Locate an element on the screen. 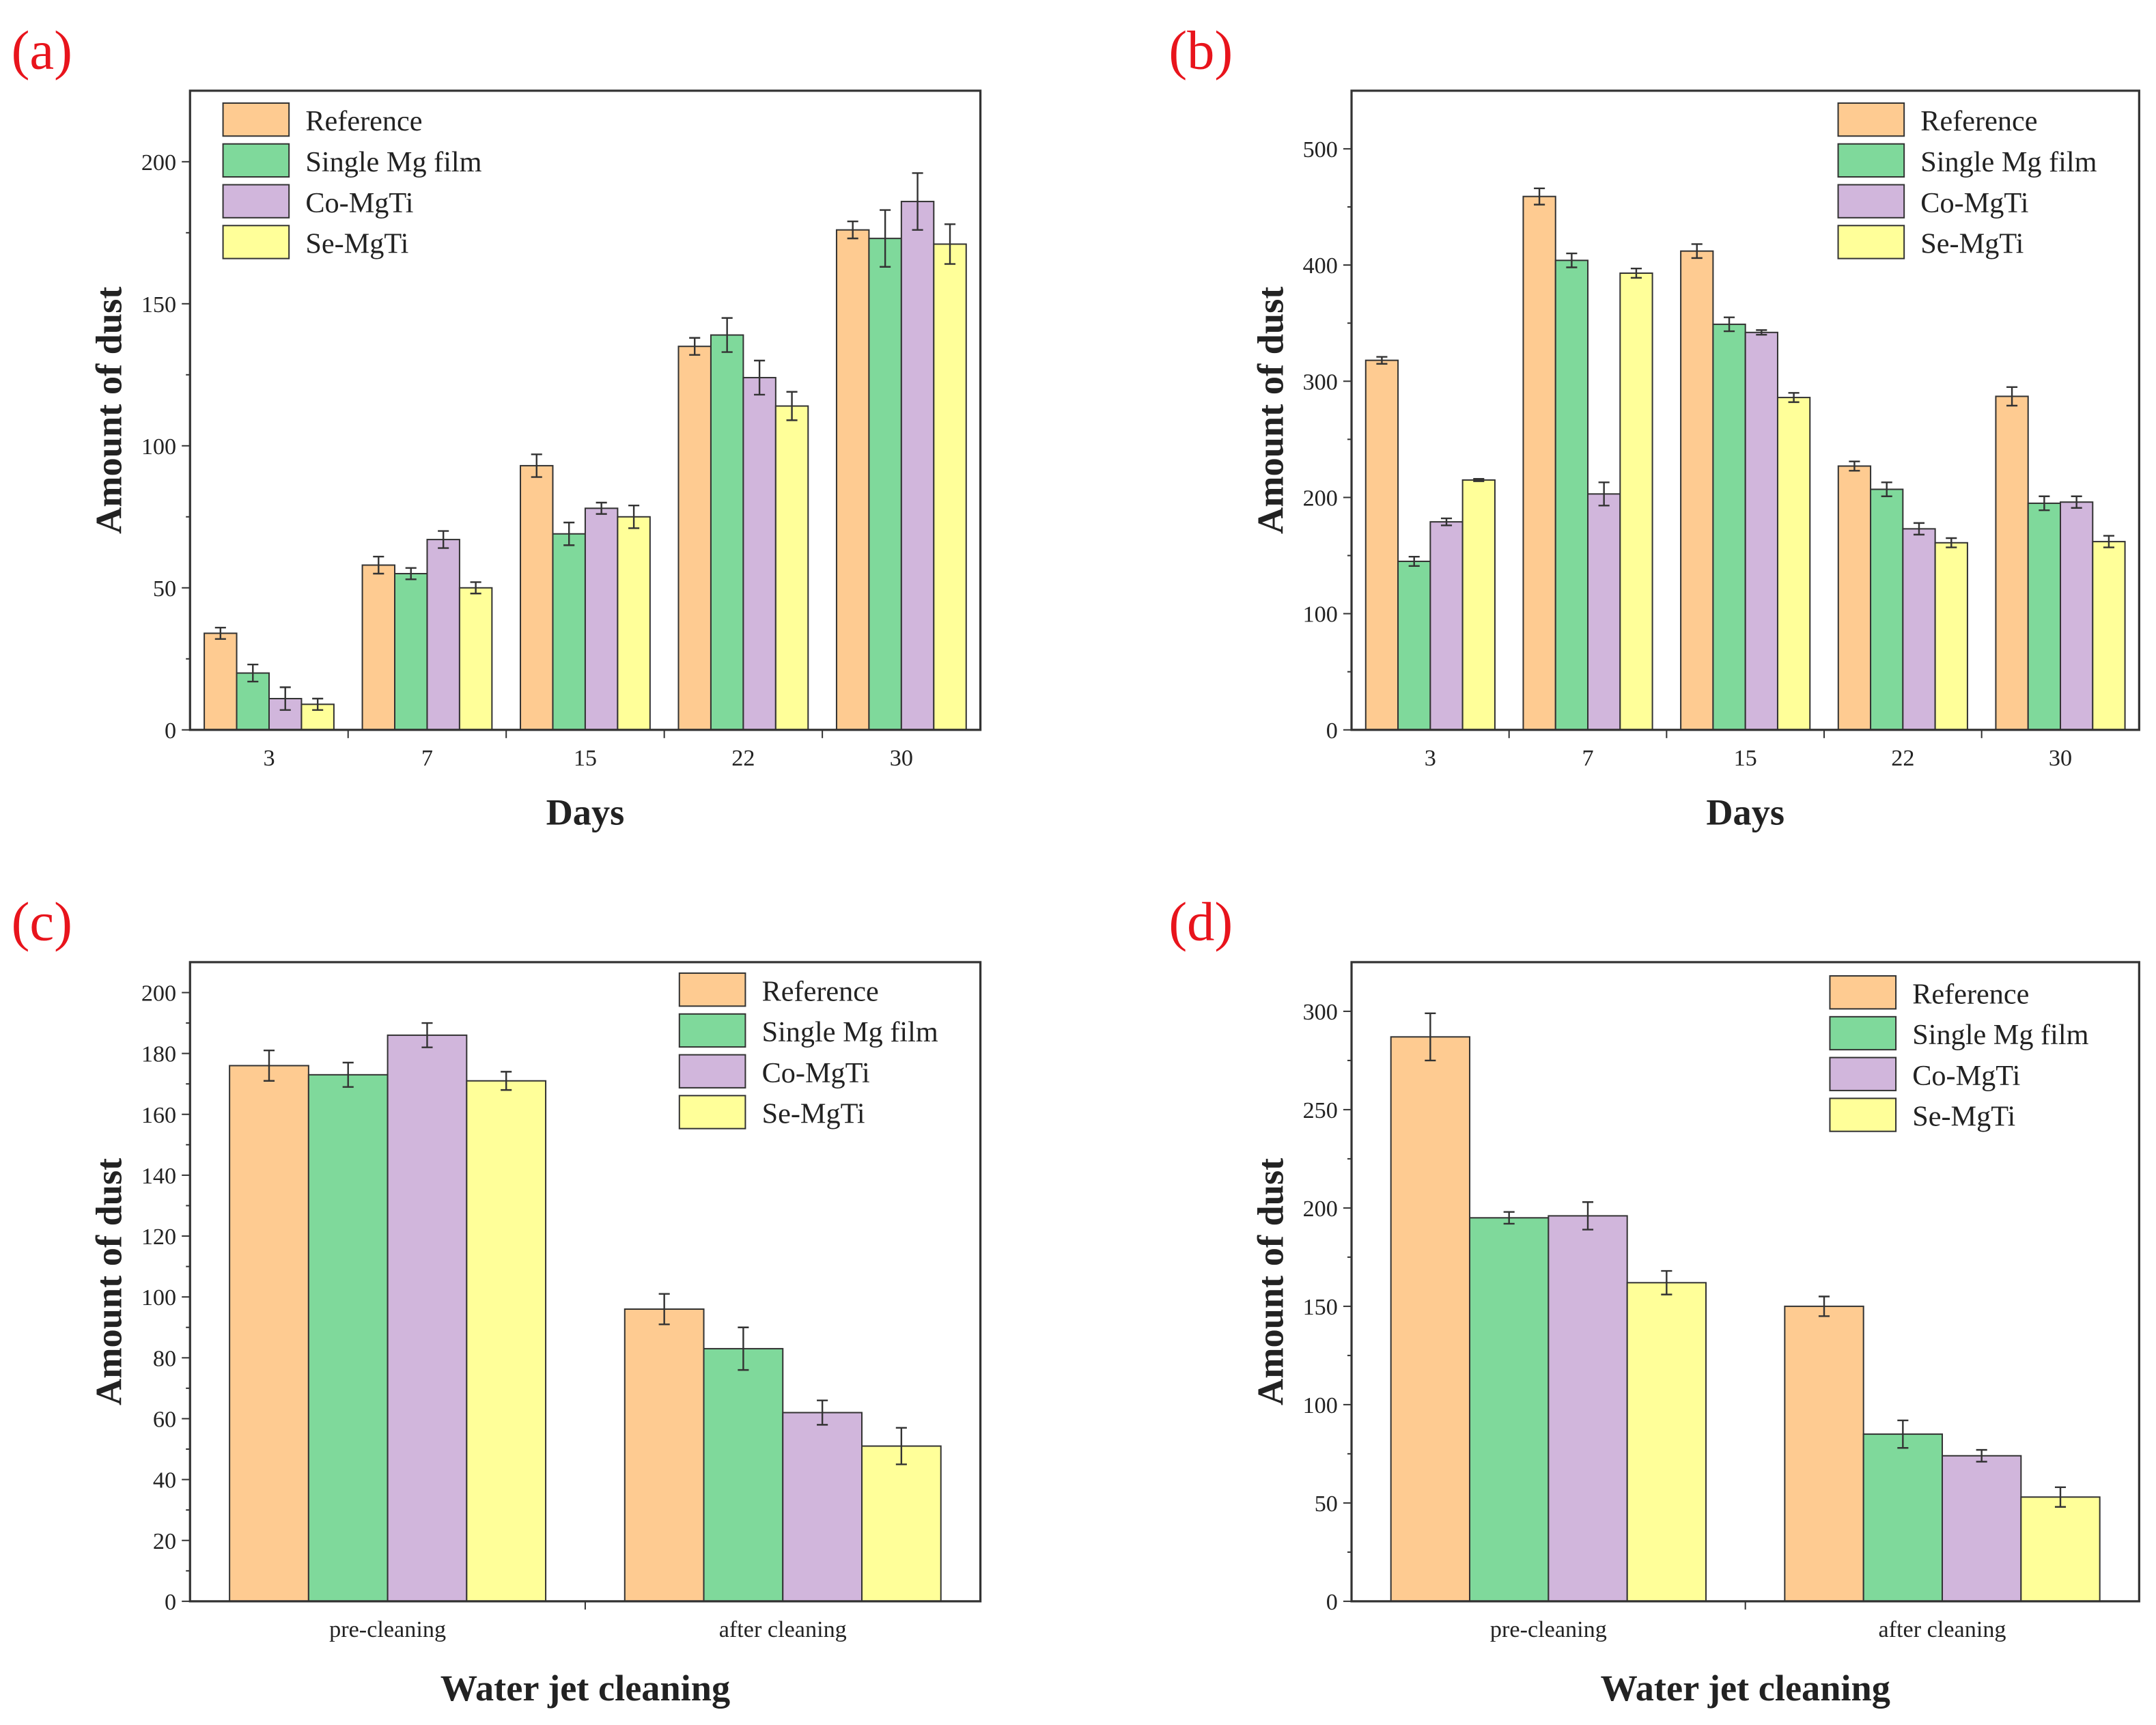 This screenshot has height=1725, width=2156. y-tick-label: 20 is located at coordinates (164, 1541).